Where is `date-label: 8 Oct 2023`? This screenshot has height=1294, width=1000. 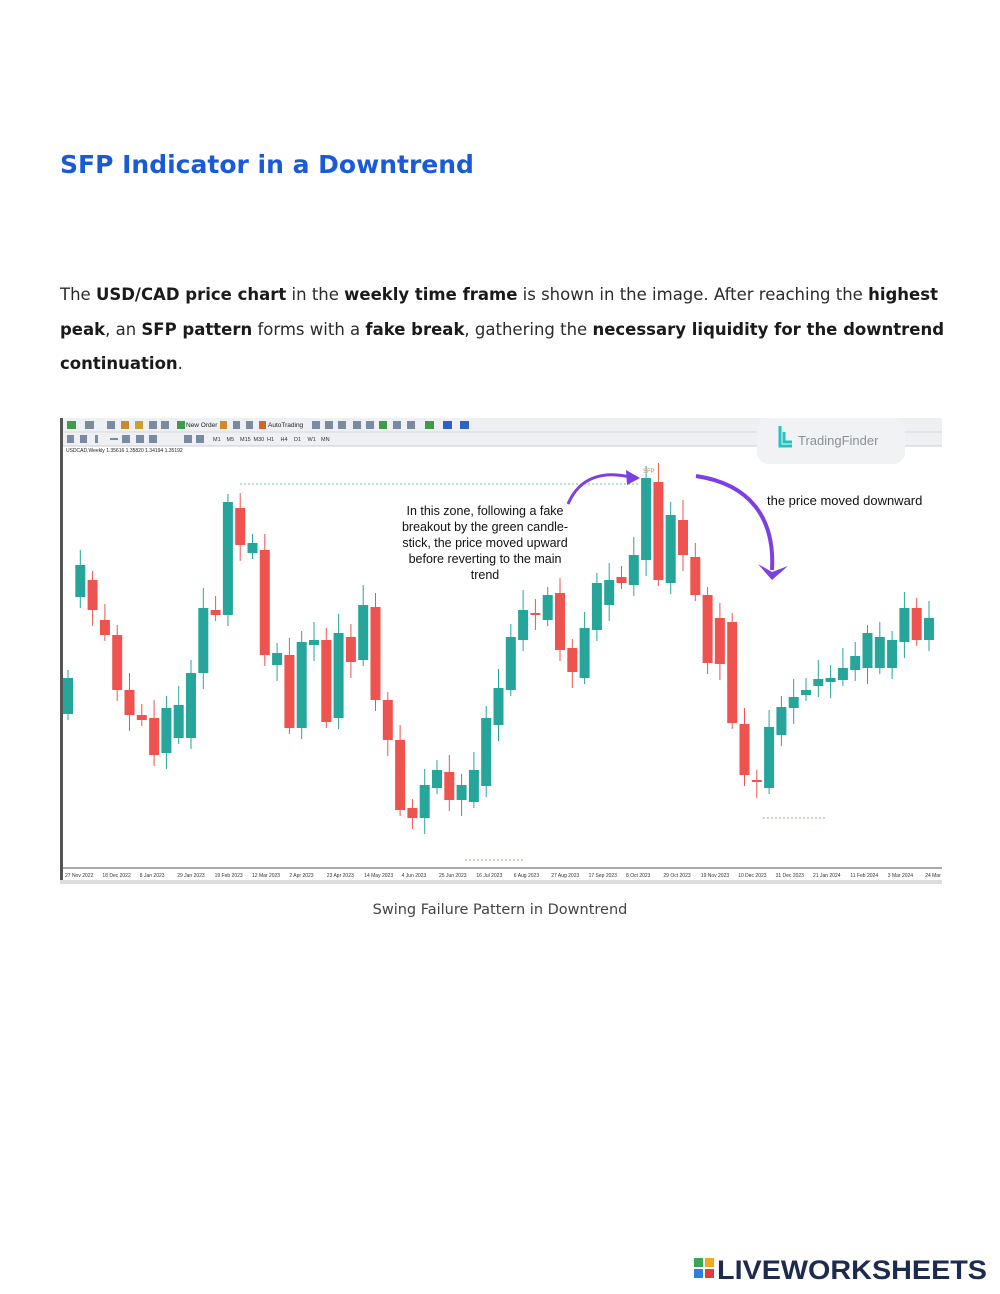 date-label: 8 Oct 2023 is located at coordinates (638, 876).